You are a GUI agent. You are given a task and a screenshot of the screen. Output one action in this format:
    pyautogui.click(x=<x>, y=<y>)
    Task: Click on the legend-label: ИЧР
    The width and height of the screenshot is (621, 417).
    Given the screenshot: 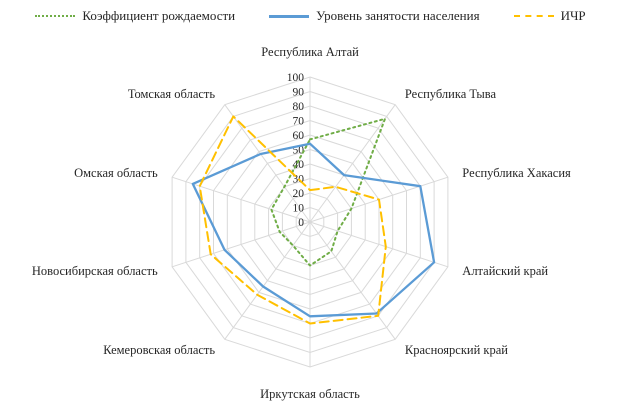 What is the action you would take?
    pyautogui.click(x=573, y=15)
    